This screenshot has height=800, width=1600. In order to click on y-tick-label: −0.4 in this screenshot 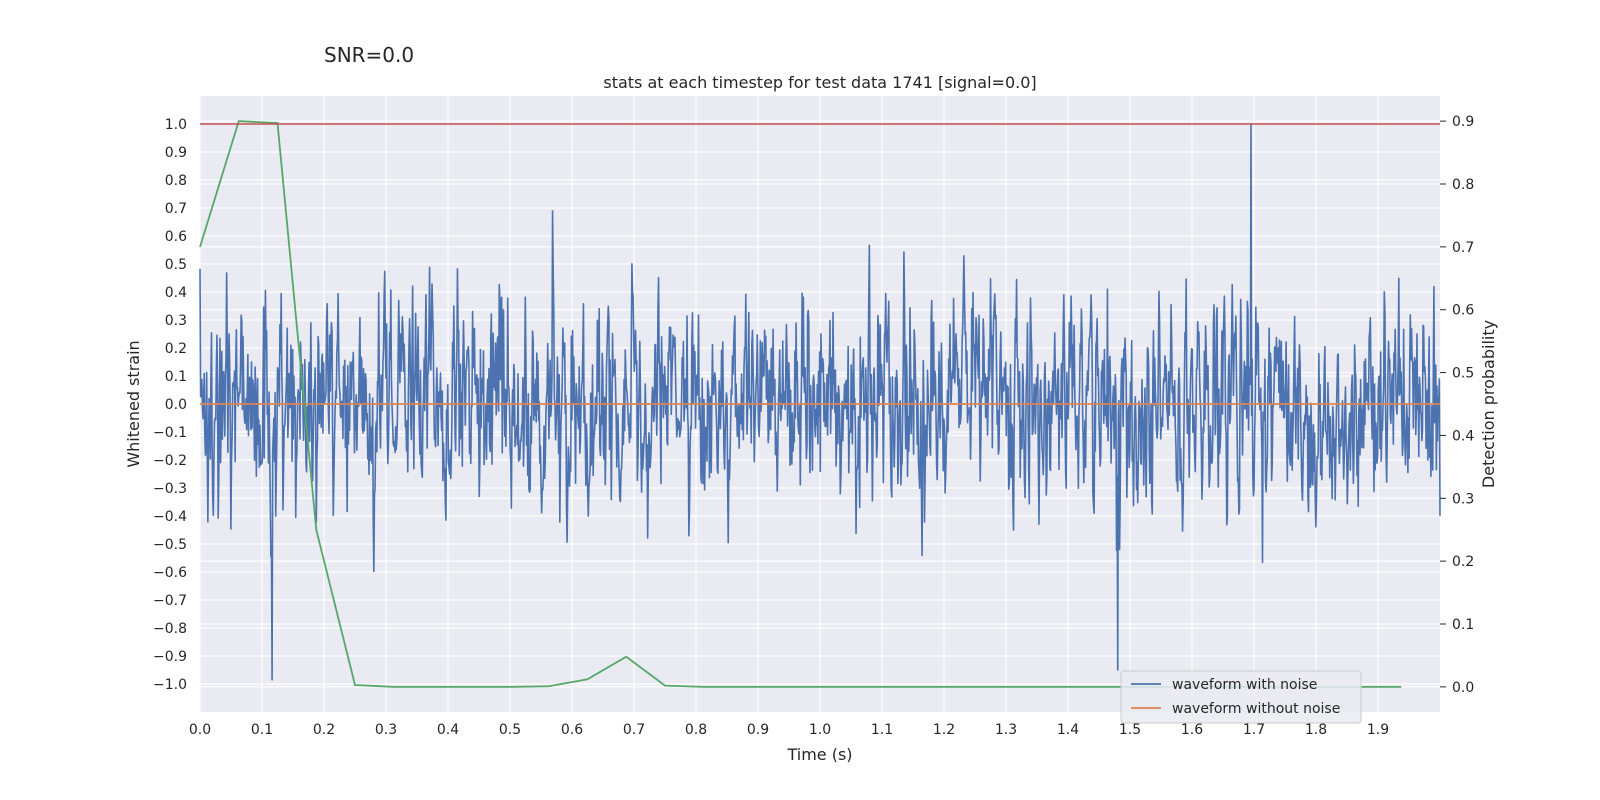, I will do `click(170, 517)`.